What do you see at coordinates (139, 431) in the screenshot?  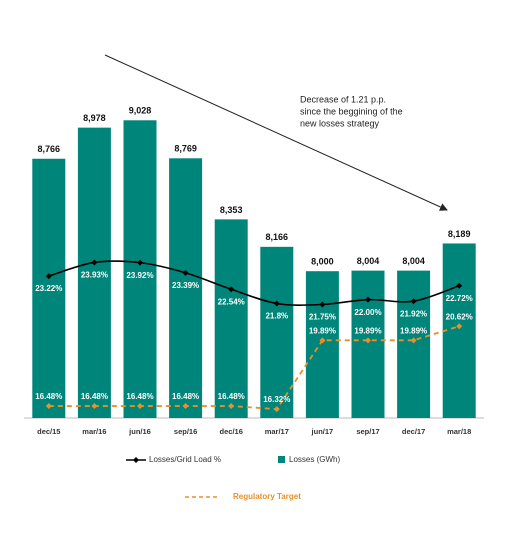 I see `x-tick-label: jun/16` at bounding box center [139, 431].